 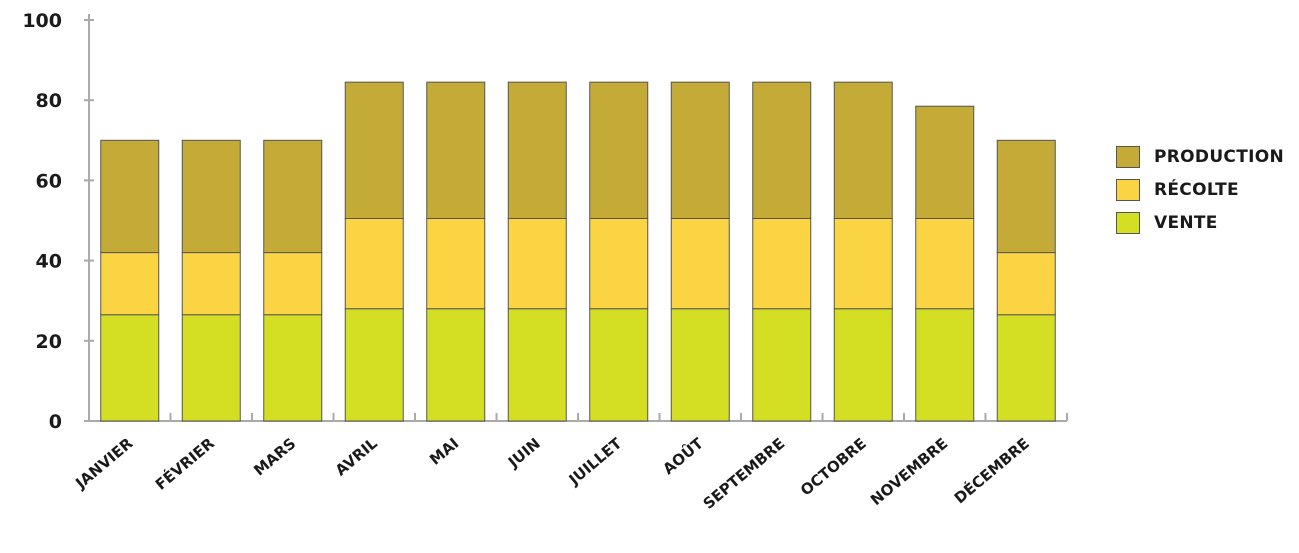 What do you see at coordinates (537, 365) in the screenshot?
I see `bar-vente-juin` at bounding box center [537, 365].